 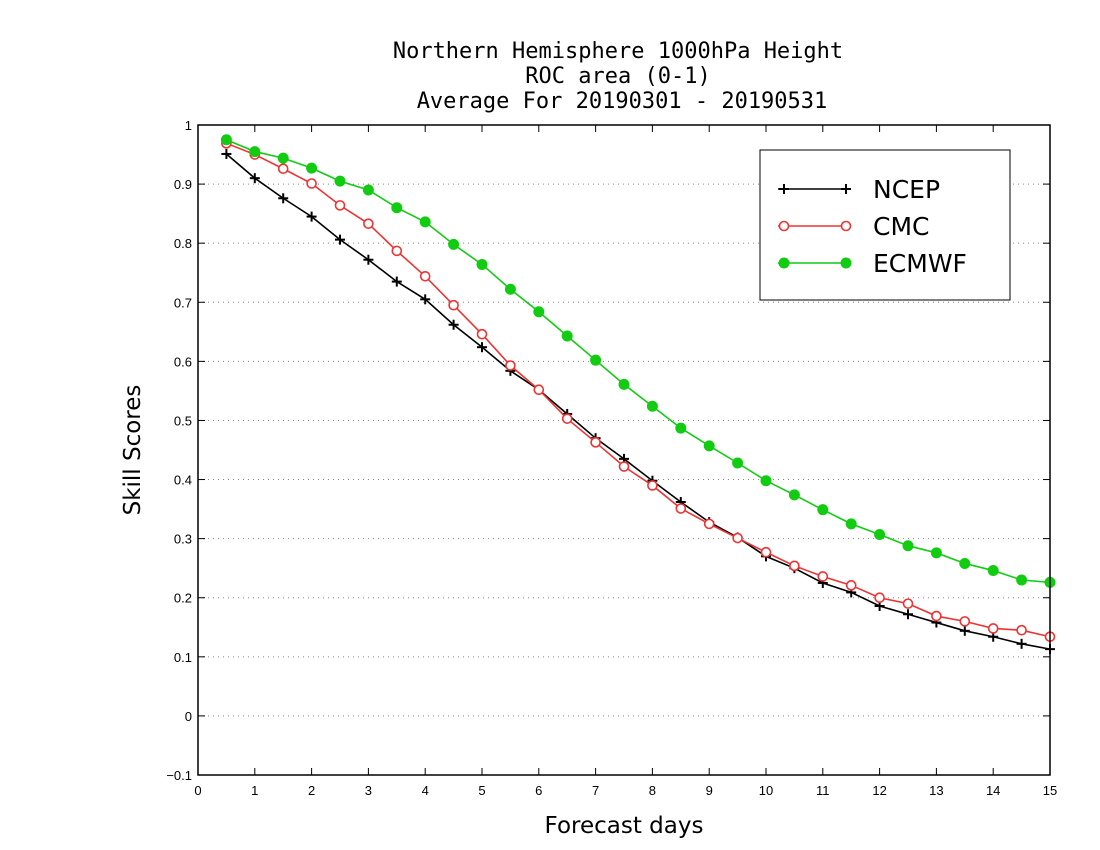 What do you see at coordinates (311, 790) in the screenshot?
I see `x-tick-label: 2` at bounding box center [311, 790].